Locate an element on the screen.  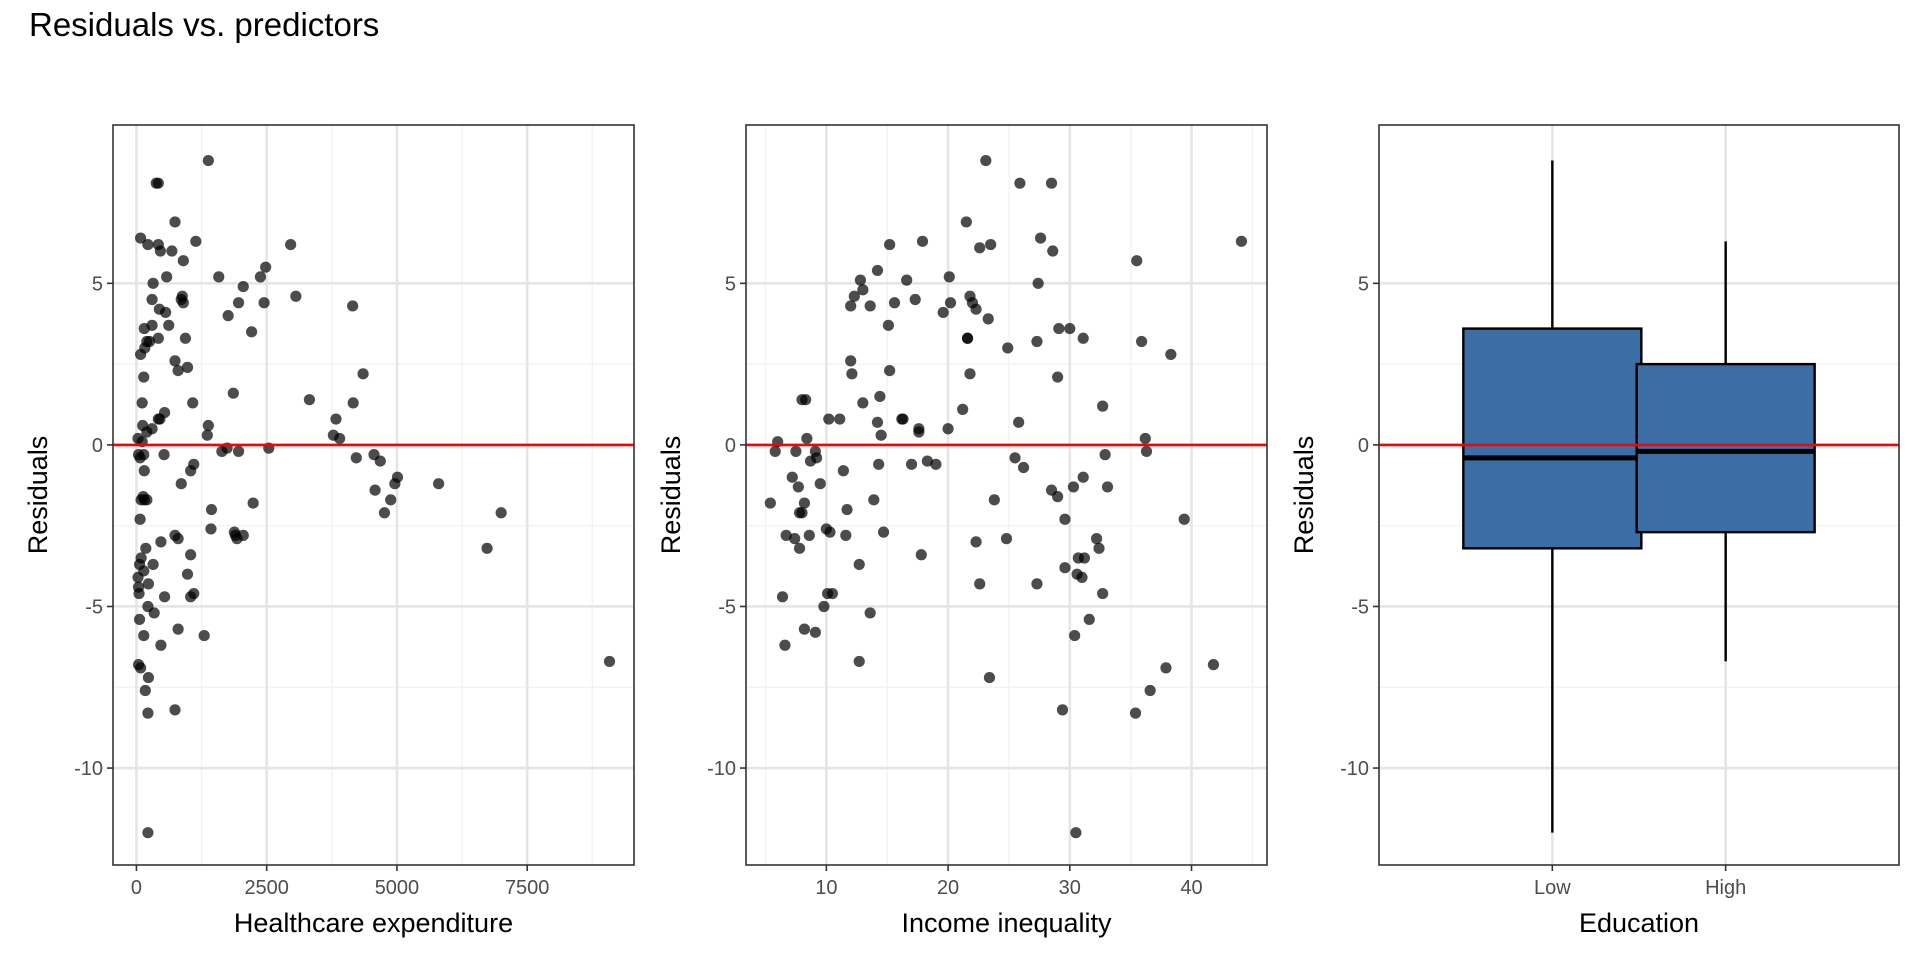
healthcare-x-tick-label: 5000 is located at coordinates (397, 888).